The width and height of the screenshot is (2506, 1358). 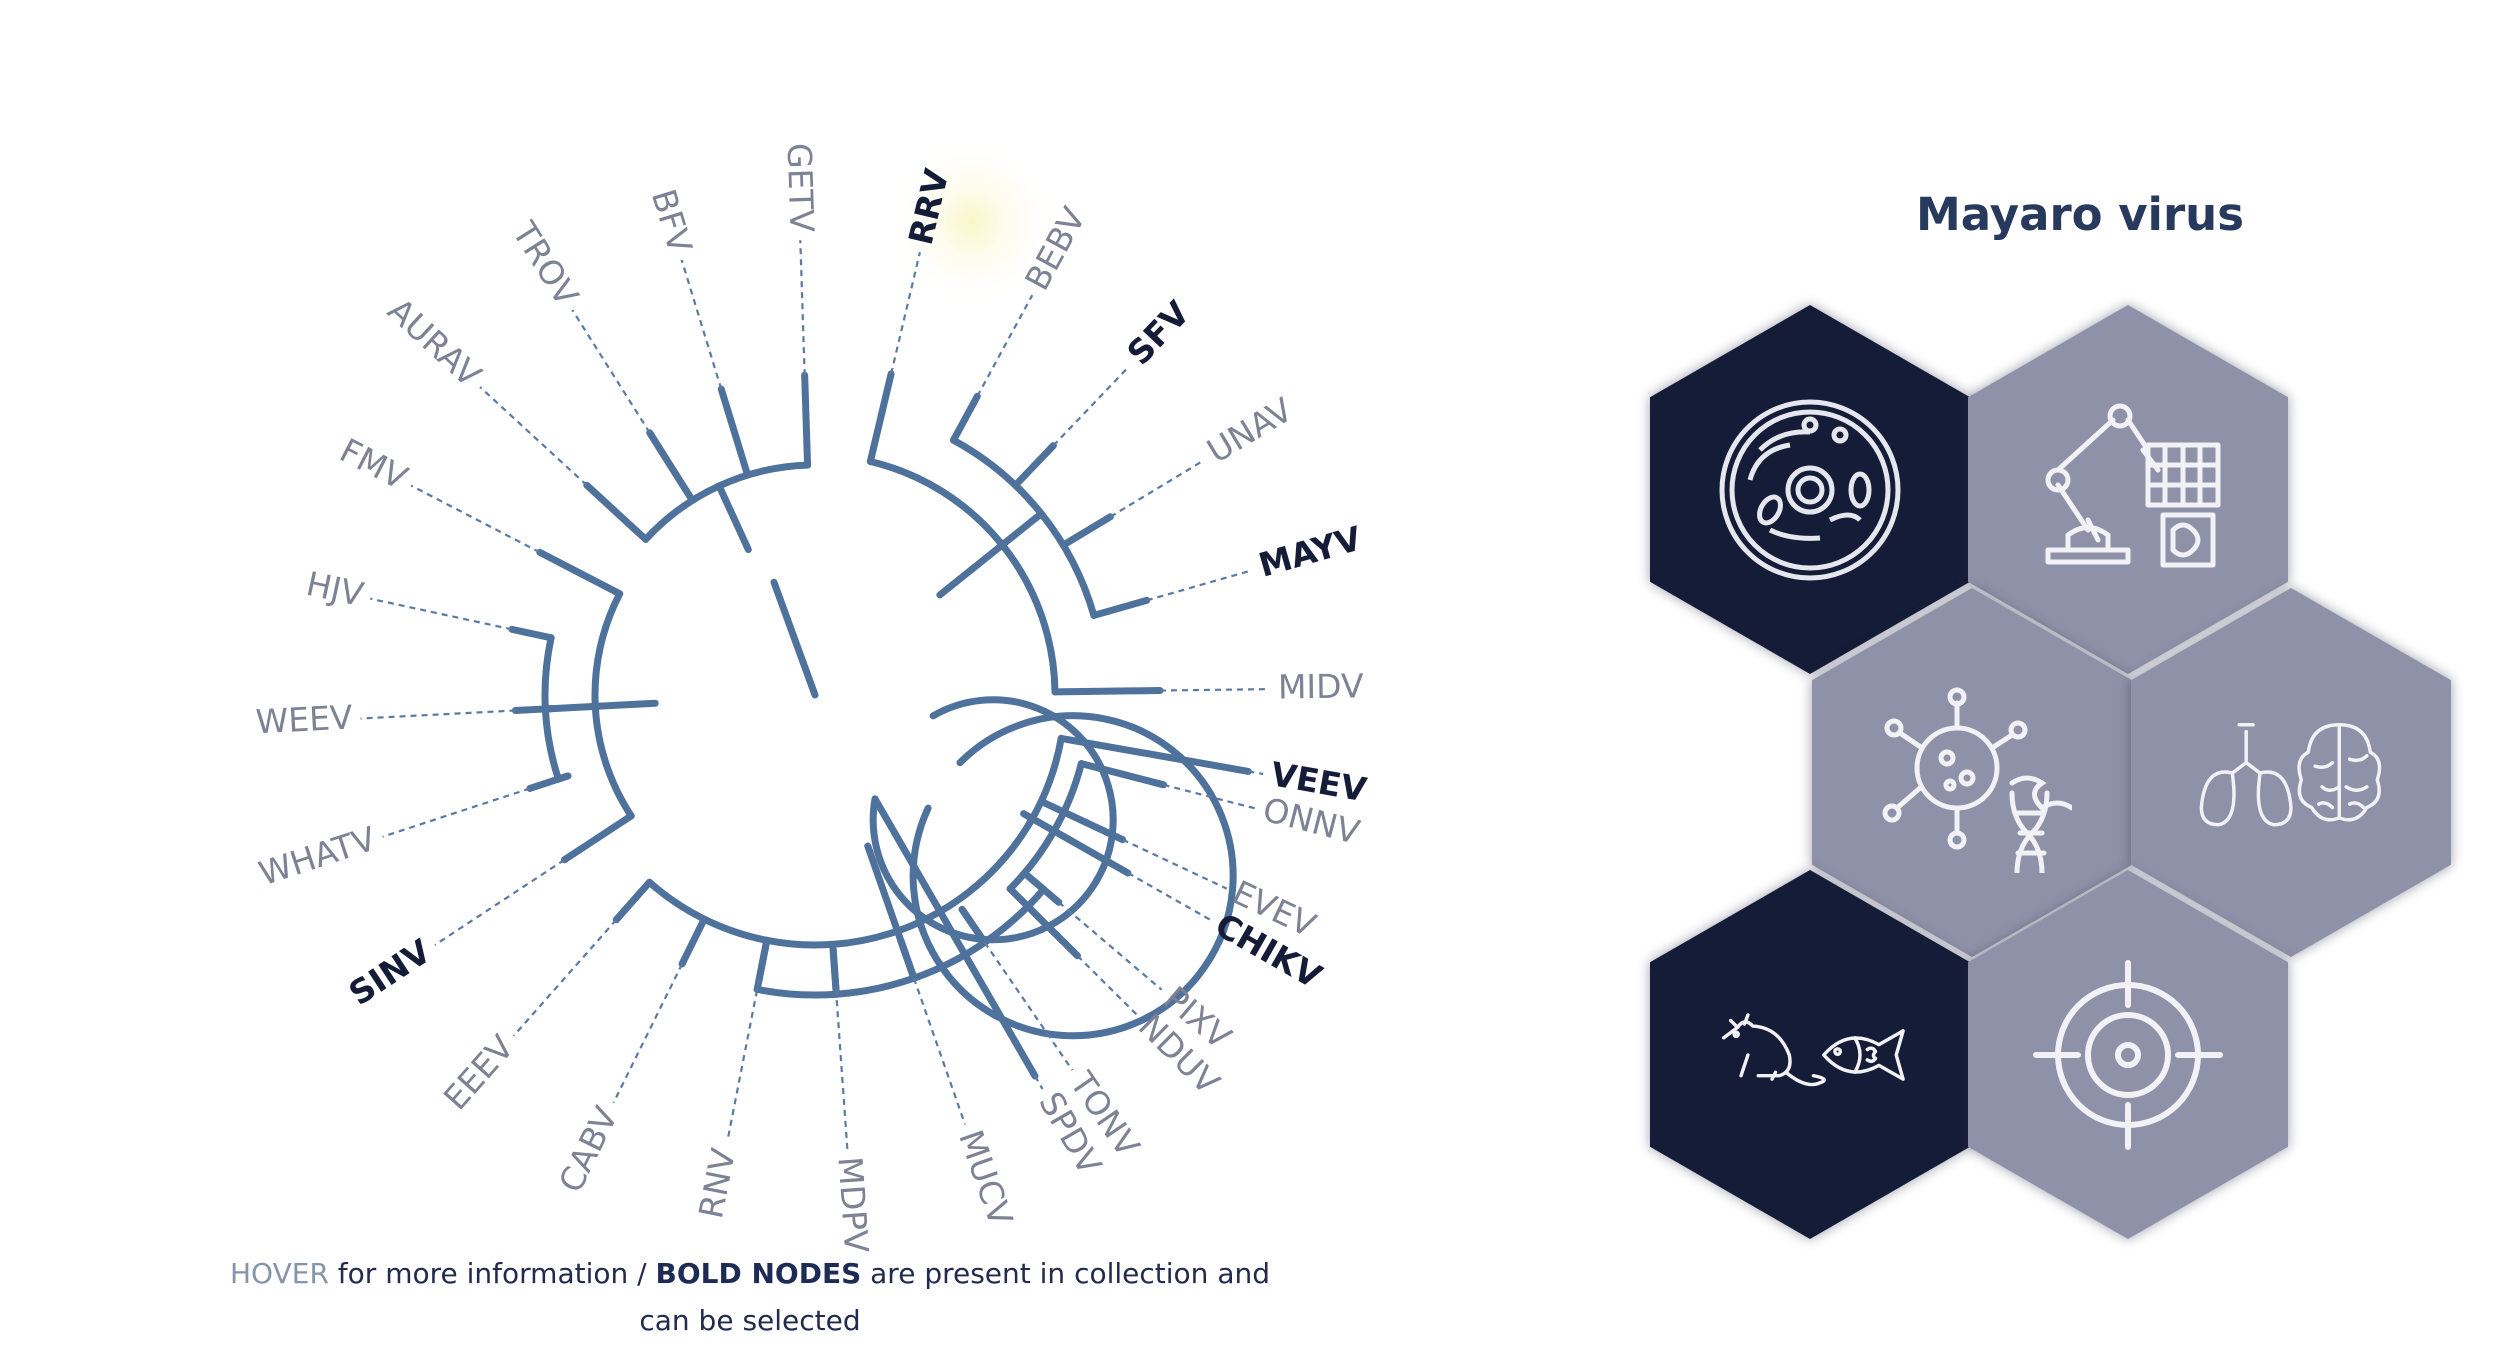 What do you see at coordinates (499, 902) in the screenshot?
I see `leader-sinv` at bounding box center [499, 902].